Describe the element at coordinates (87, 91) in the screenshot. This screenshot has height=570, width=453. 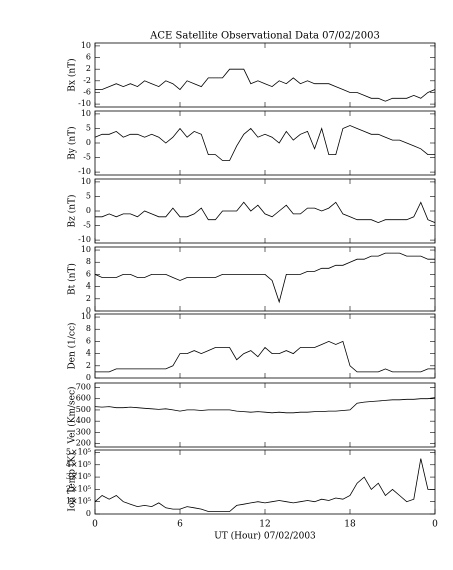
I see `y-tick-label: -6` at that location.